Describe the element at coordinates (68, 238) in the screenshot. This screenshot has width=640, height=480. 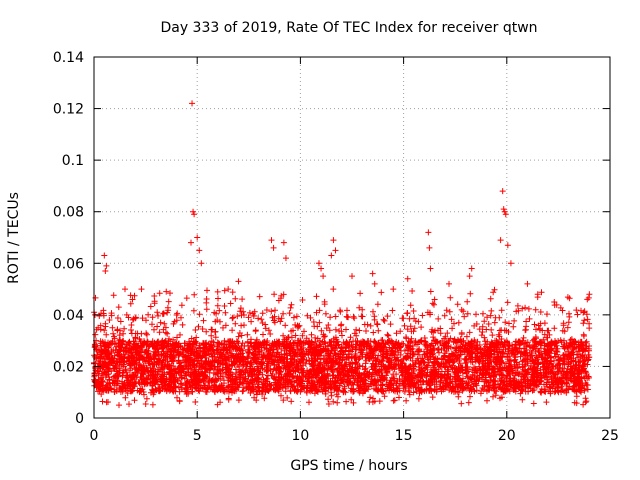
I see `y-tick-labels: 0 0.02 0.04 0.06 0.08 0.1 0.12 0.14` at that location.